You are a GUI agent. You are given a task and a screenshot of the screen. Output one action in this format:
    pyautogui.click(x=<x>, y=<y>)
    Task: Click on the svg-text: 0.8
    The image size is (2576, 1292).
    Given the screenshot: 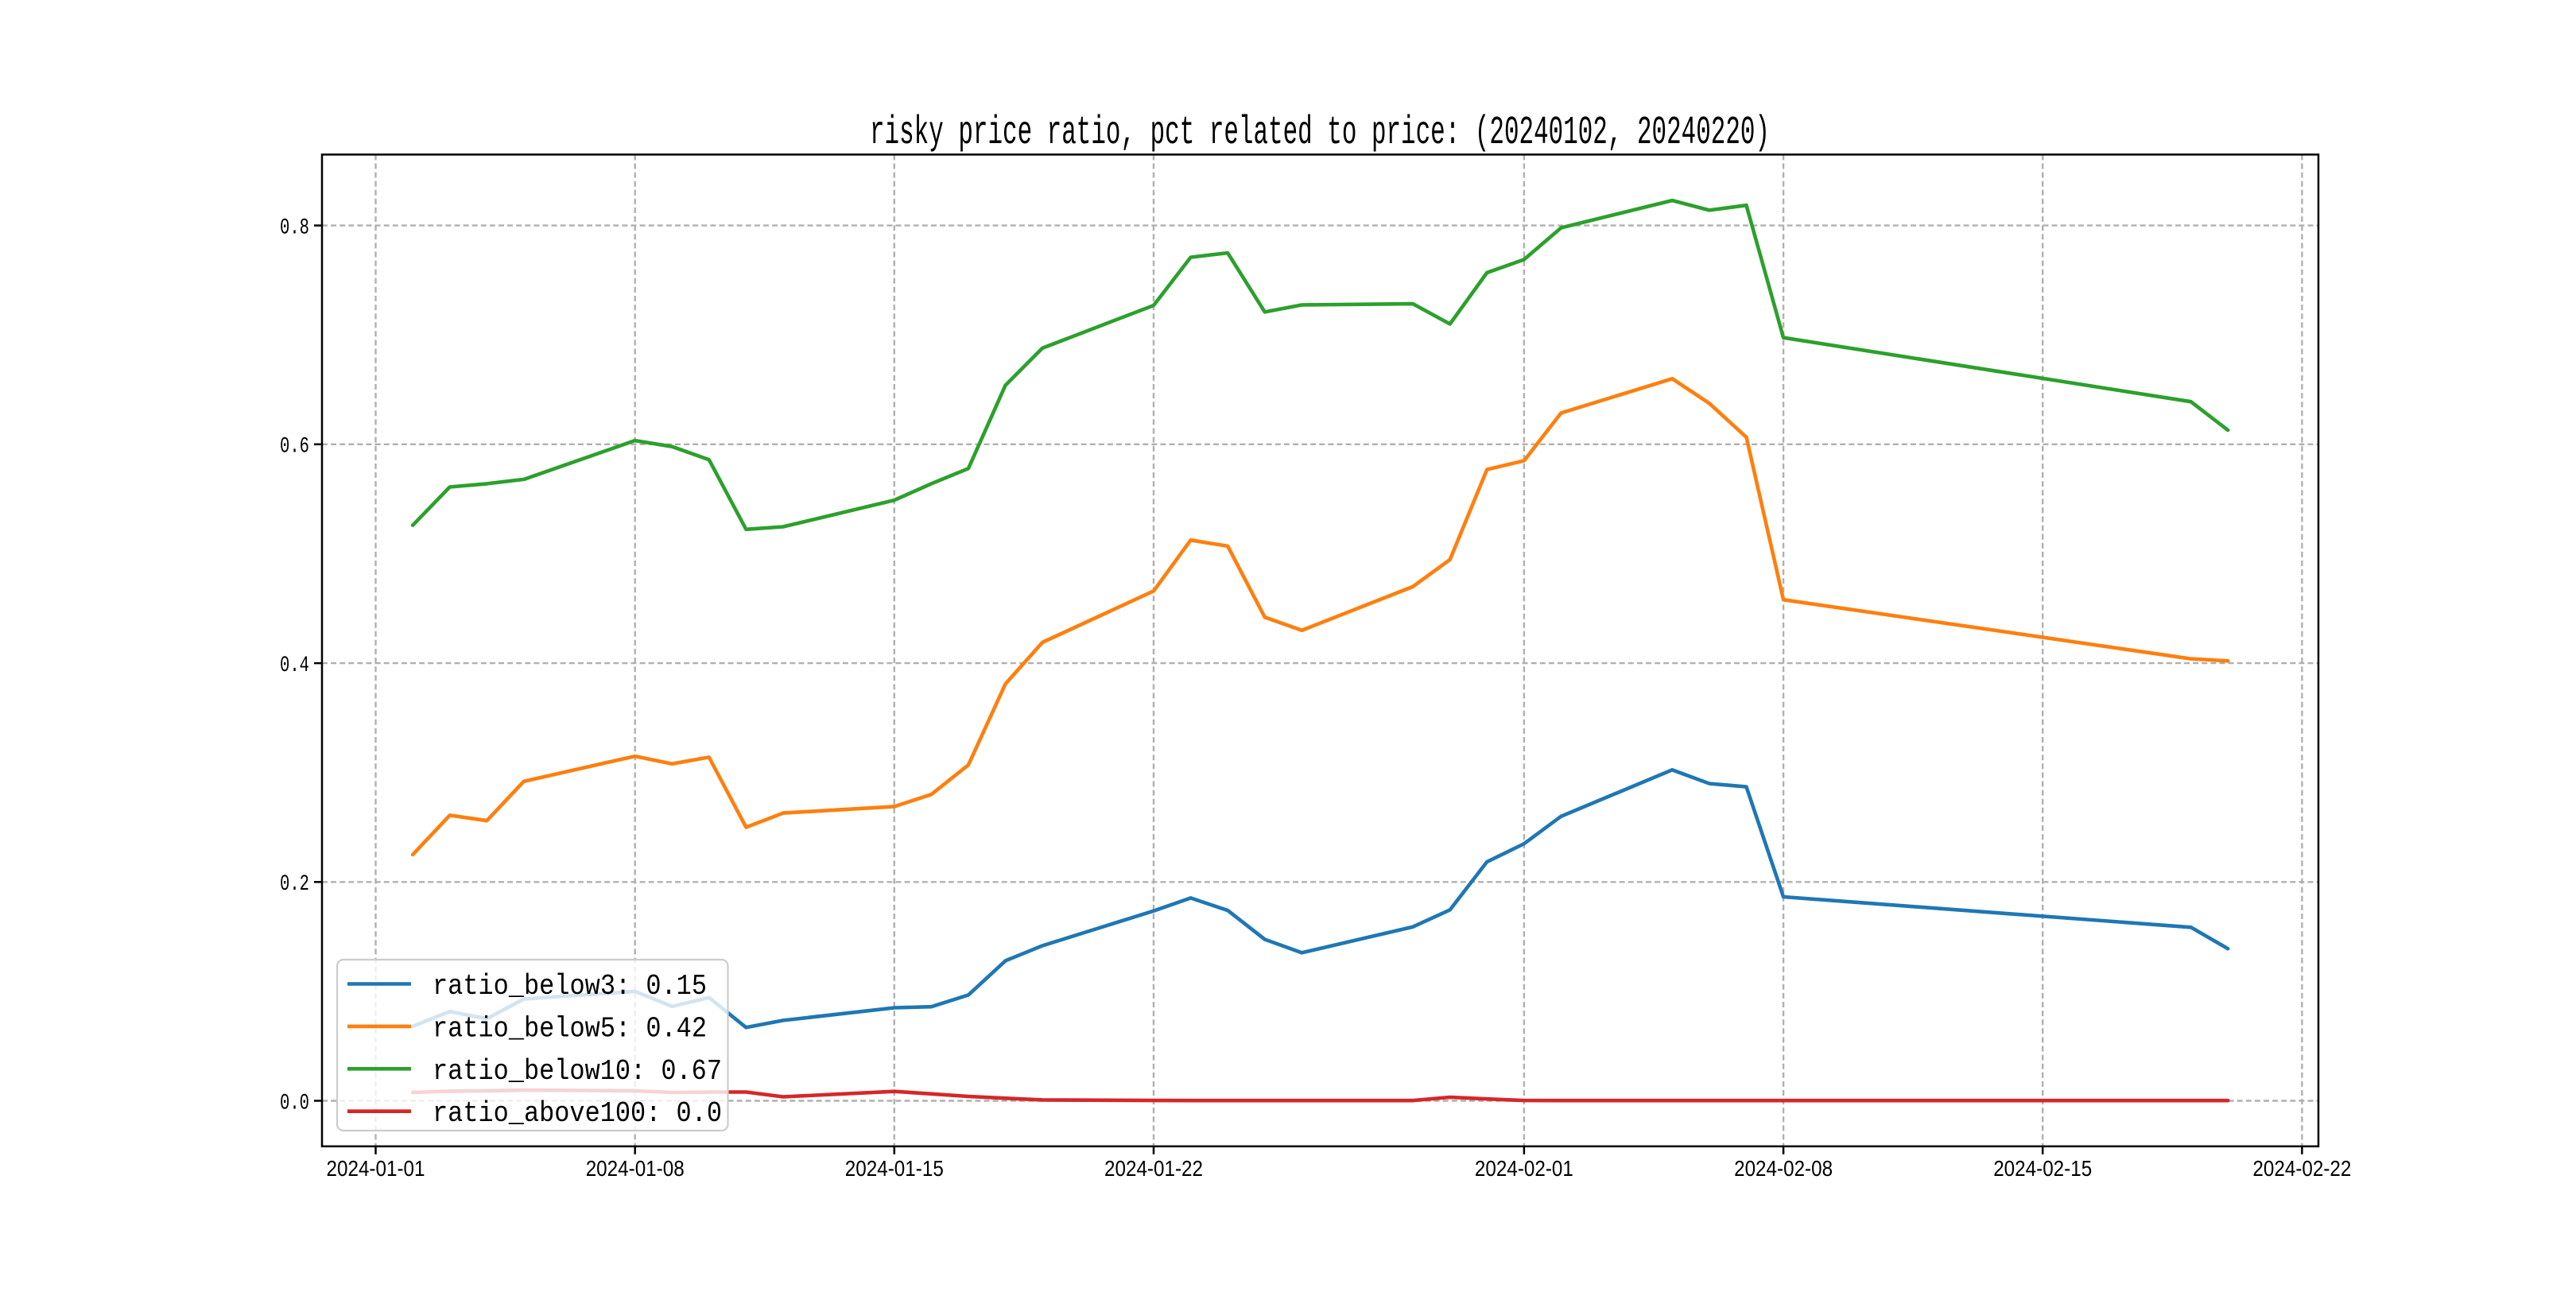 What is the action you would take?
    pyautogui.click(x=294, y=227)
    